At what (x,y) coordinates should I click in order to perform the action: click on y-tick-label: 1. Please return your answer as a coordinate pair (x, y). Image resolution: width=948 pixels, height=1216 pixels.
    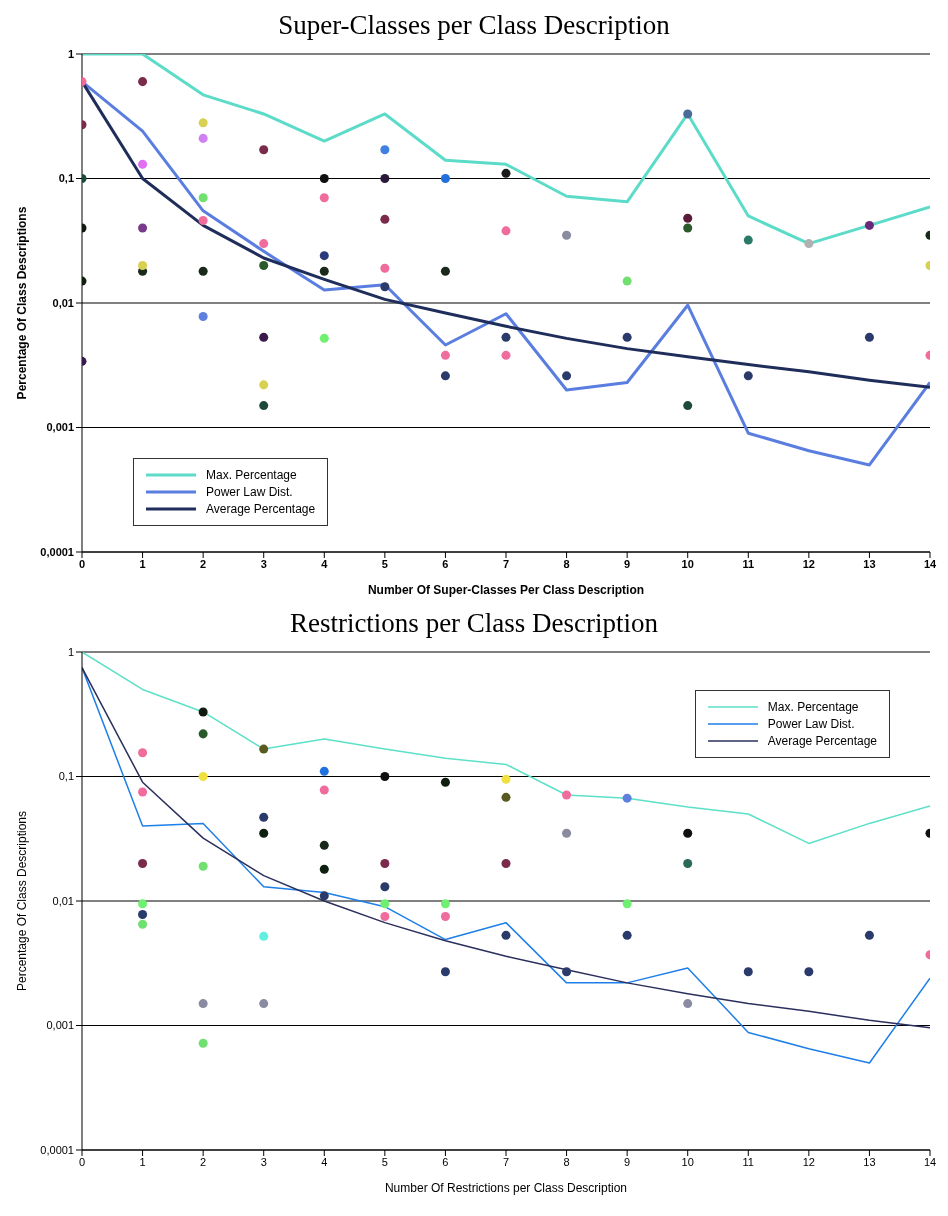
    Looking at the image, I should click on (70, 651).